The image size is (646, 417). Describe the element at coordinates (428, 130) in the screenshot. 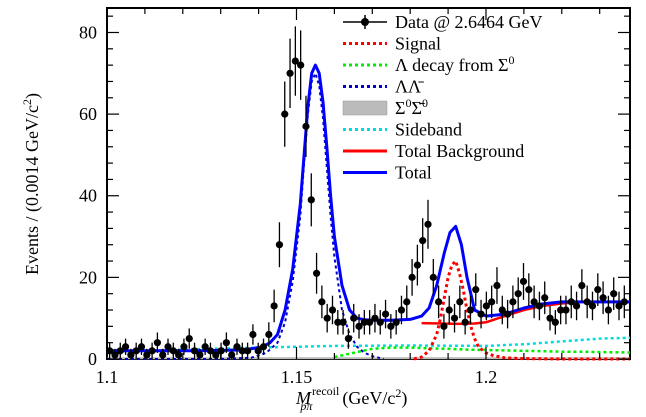

I see `legend-label: Sideband` at that location.